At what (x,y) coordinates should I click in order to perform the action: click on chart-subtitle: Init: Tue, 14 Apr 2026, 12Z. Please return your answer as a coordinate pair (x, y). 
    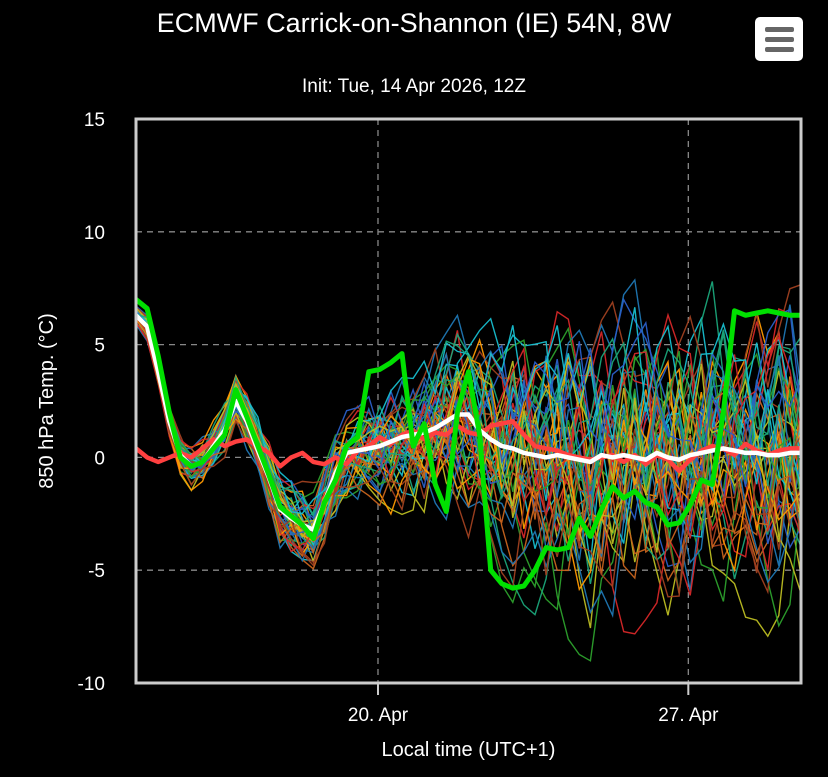
    Looking at the image, I should click on (414, 86).